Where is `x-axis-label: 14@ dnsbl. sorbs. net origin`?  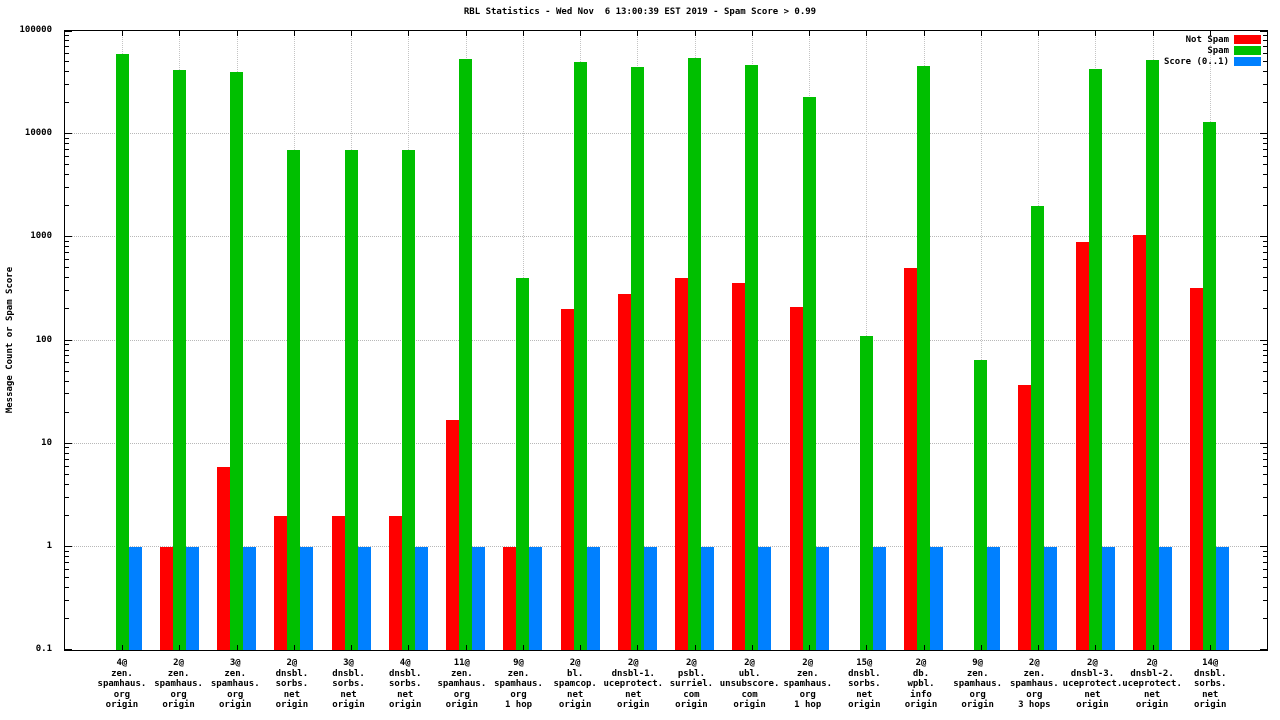
x-axis-label: 14@ dnsbl. sorbs. net origin is located at coordinates (1210, 684).